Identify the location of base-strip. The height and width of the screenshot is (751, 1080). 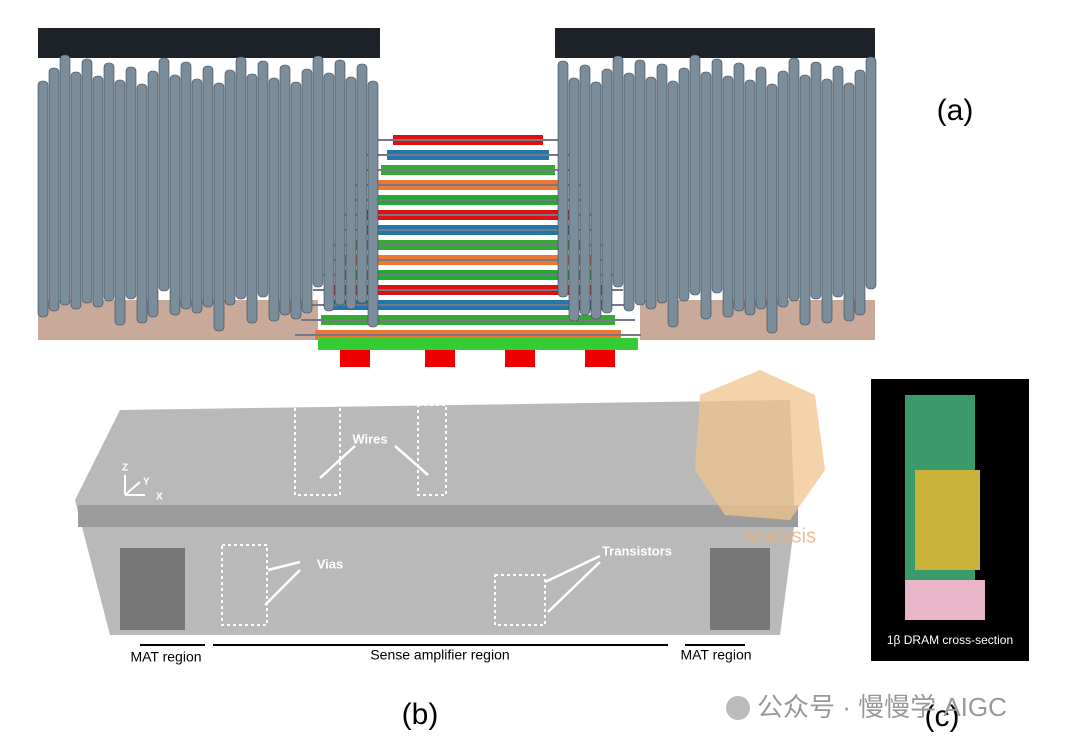
(478, 344).